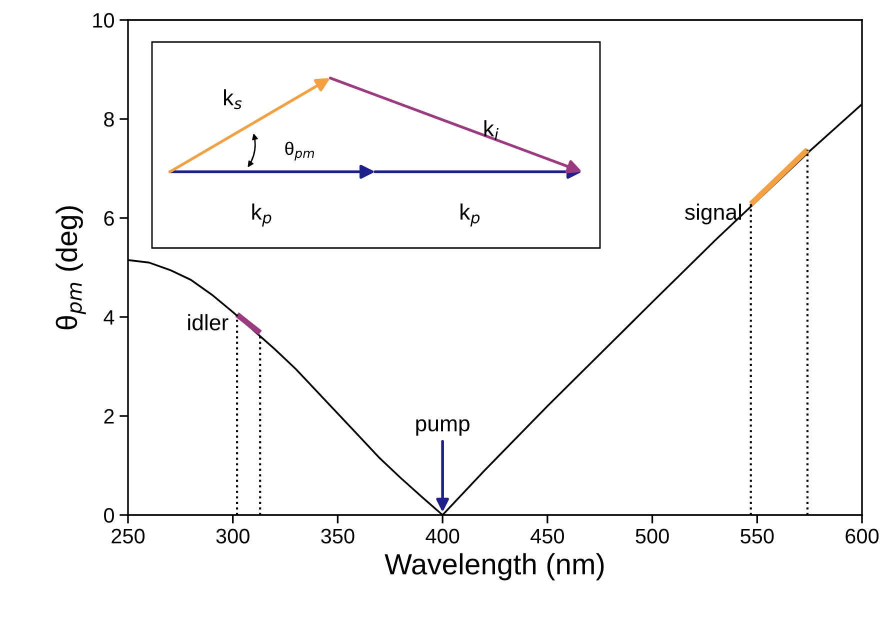 The height and width of the screenshot is (635, 893). I want to click on annotation: signal, so click(713, 214).